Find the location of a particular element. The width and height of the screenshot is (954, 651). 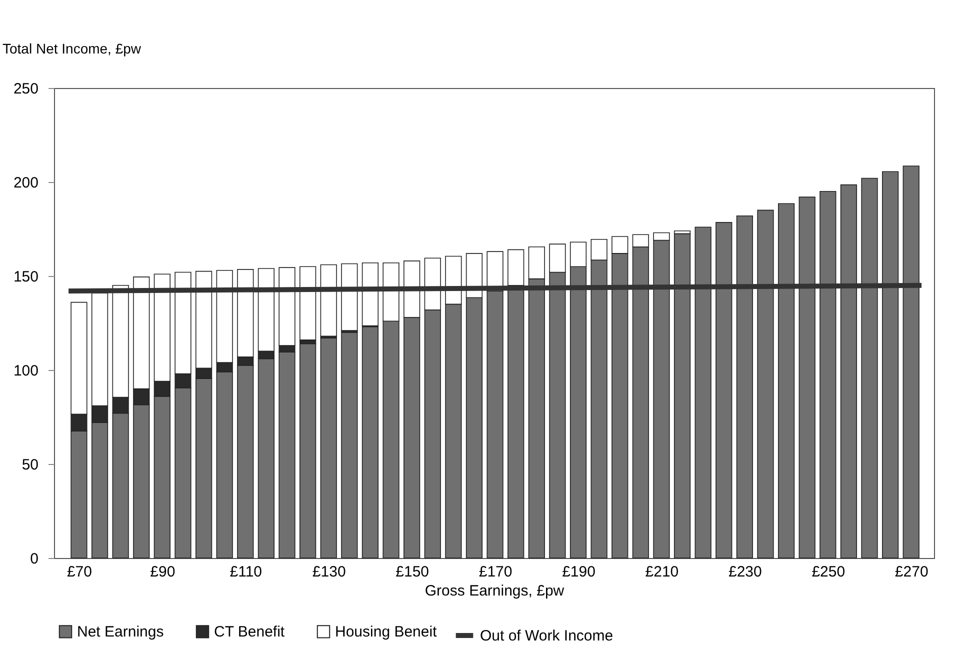

x-tick-label: £90 is located at coordinates (163, 572).